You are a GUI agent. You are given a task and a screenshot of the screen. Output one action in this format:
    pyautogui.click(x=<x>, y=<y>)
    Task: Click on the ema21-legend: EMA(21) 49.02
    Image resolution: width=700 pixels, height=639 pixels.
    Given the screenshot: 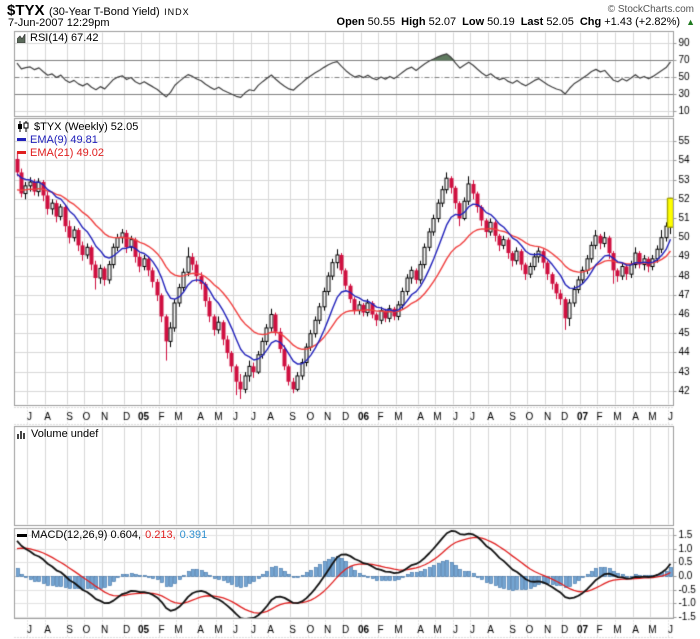 What is the action you would take?
    pyautogui.click(x=77, y=152)
    